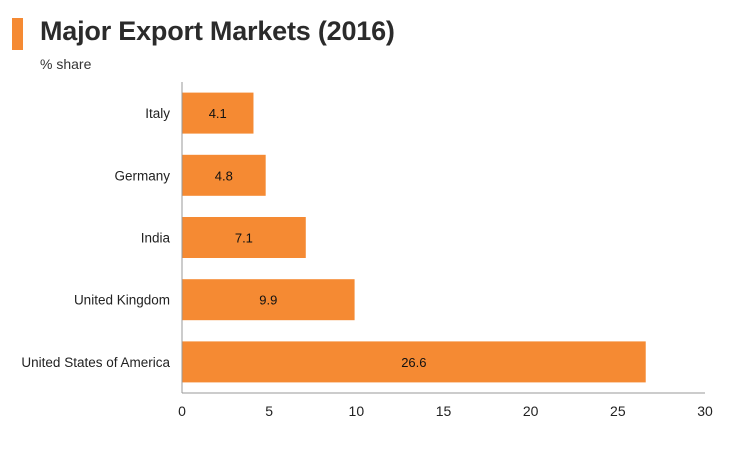 This screenshot has height=450, width=750. I want to click on x-tick-label: 15, so click(444, 411).